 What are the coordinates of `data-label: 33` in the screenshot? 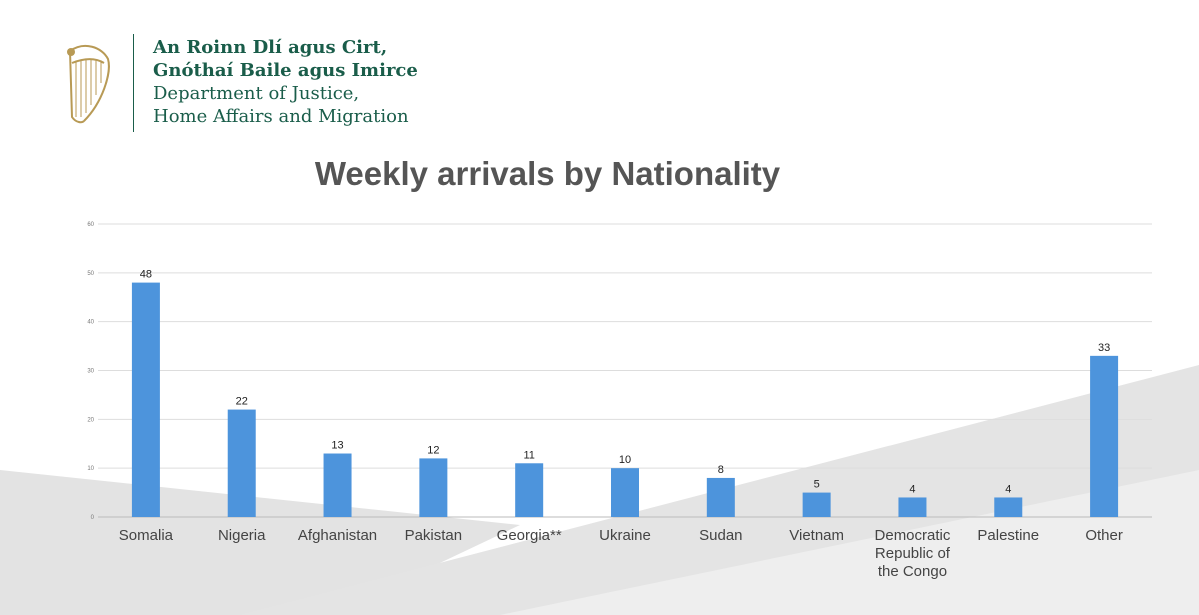 It's located at (1104, 348).